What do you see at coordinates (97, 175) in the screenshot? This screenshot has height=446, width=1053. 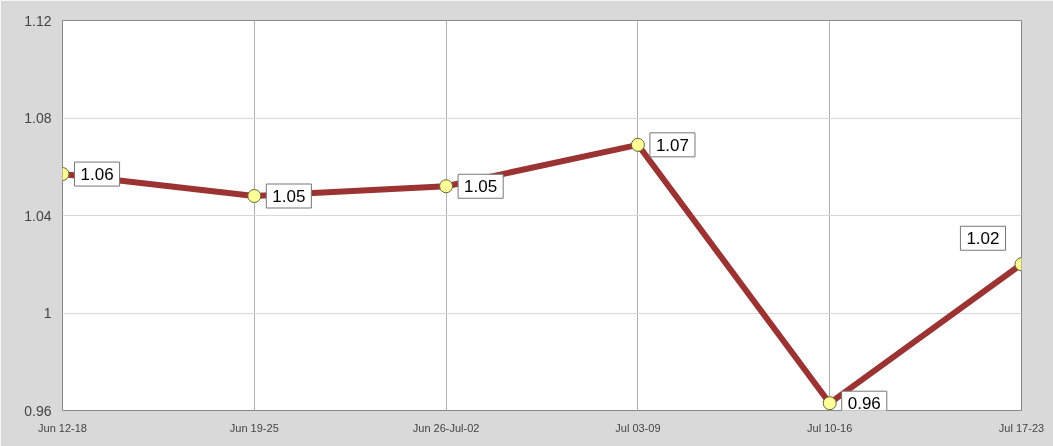 I see `data-label: 1.06` at bounding box center [97, 175].